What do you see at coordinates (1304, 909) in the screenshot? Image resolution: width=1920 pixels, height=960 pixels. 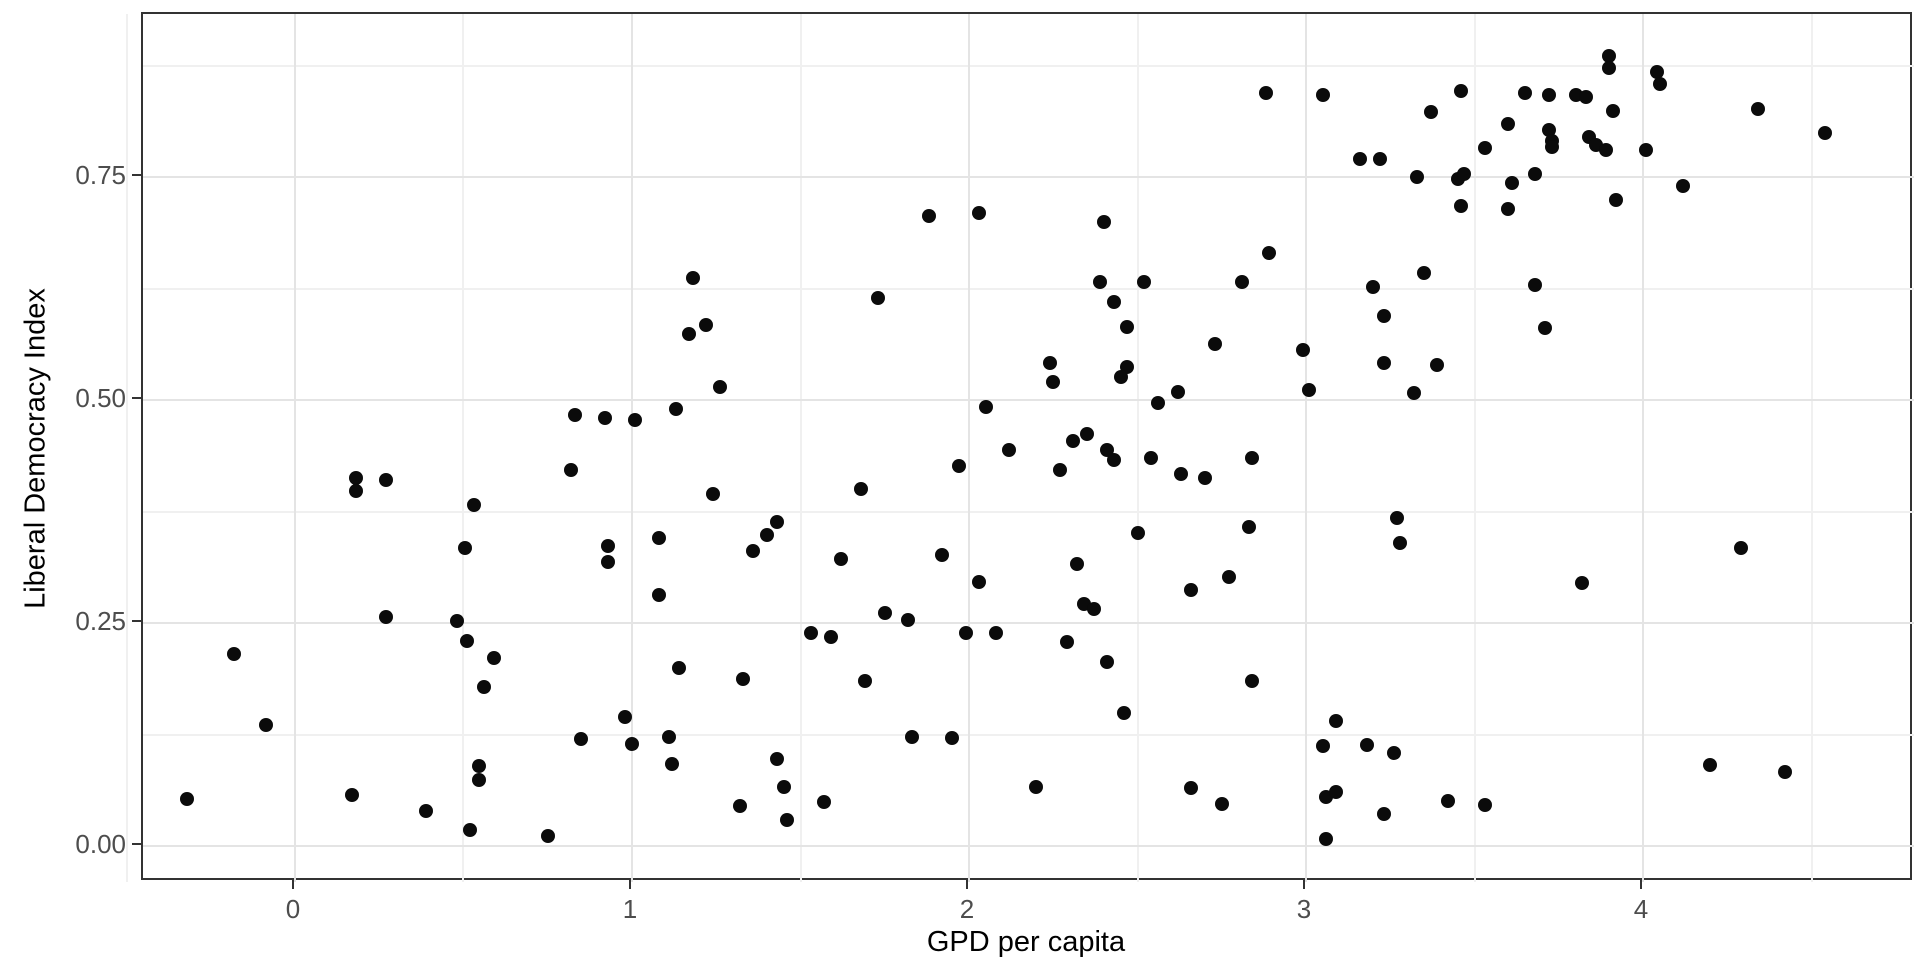 I see `x-tick-label: 3` at bounding box center [1304, 909].